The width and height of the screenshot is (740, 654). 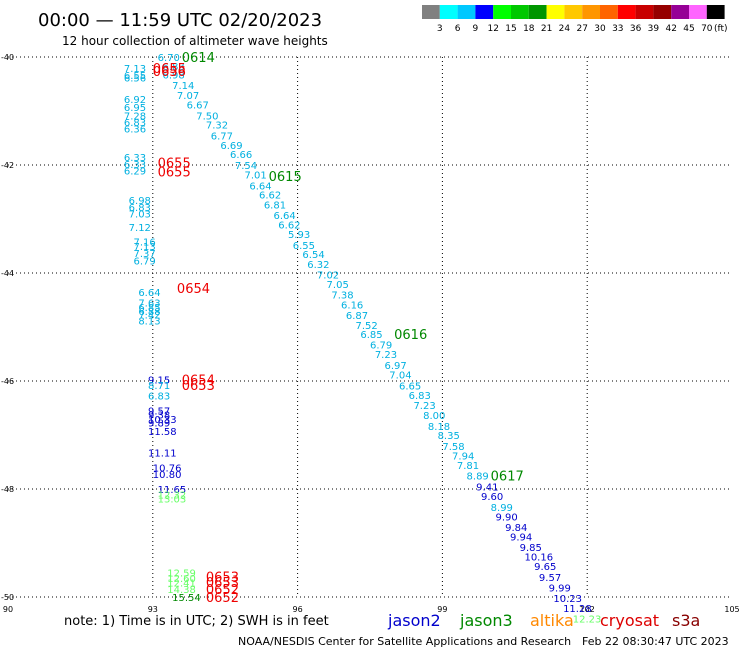 What do you see at coordinates (159, 412) in the screenshot?
I see `wave-height-label: 9.57` at bounding box center [159, 412].